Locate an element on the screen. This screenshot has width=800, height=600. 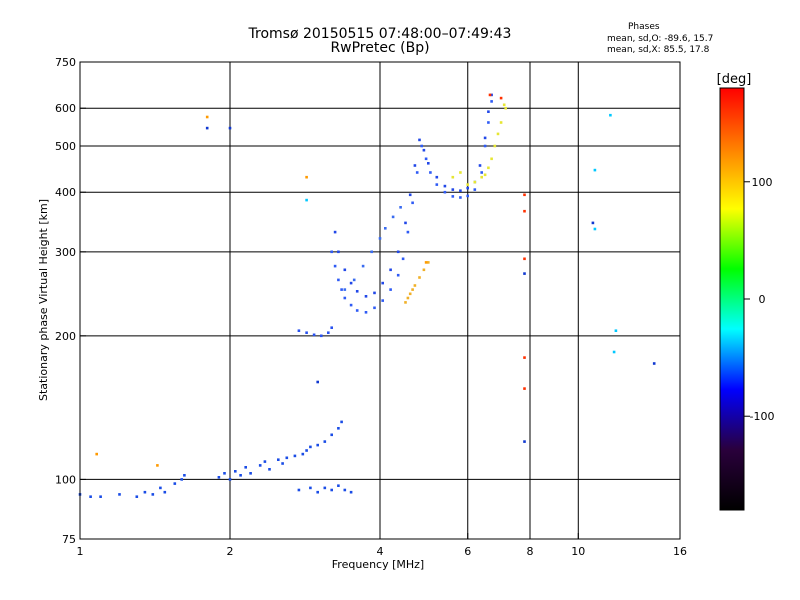
y-tick-label: 400 is located at coordinates (65, 192).